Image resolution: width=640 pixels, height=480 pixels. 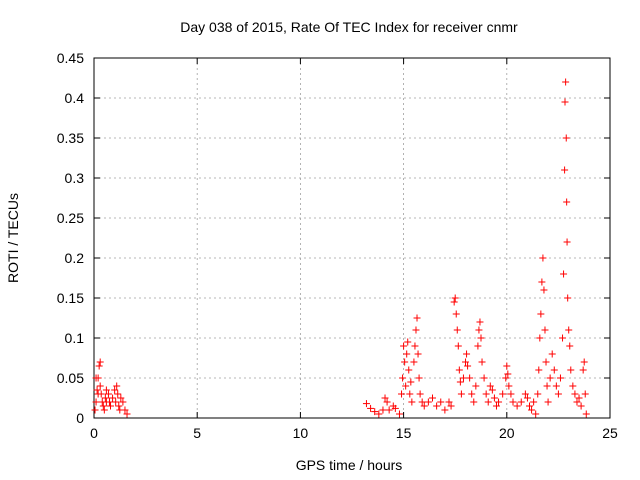 I want to click on y-tick-label: 0, so click(x=80, y=418).